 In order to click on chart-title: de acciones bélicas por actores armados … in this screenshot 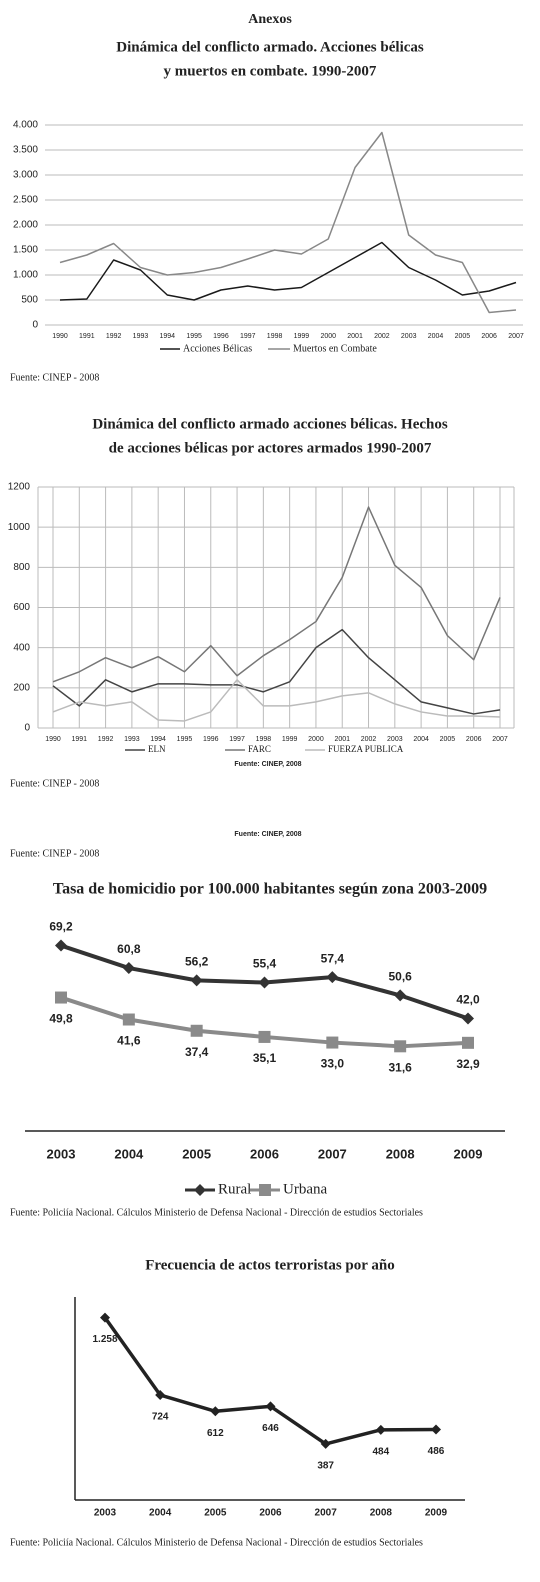, I will do `click(270, 448)`.